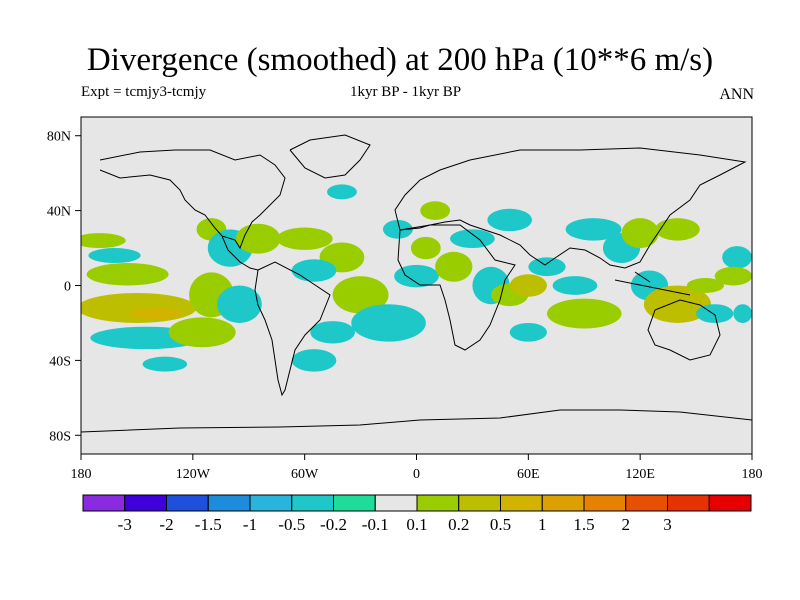  What do you see at coordinates (652, 283) in the screenshot?
I see `indonesia-coast` at bounding box center [652, 283].